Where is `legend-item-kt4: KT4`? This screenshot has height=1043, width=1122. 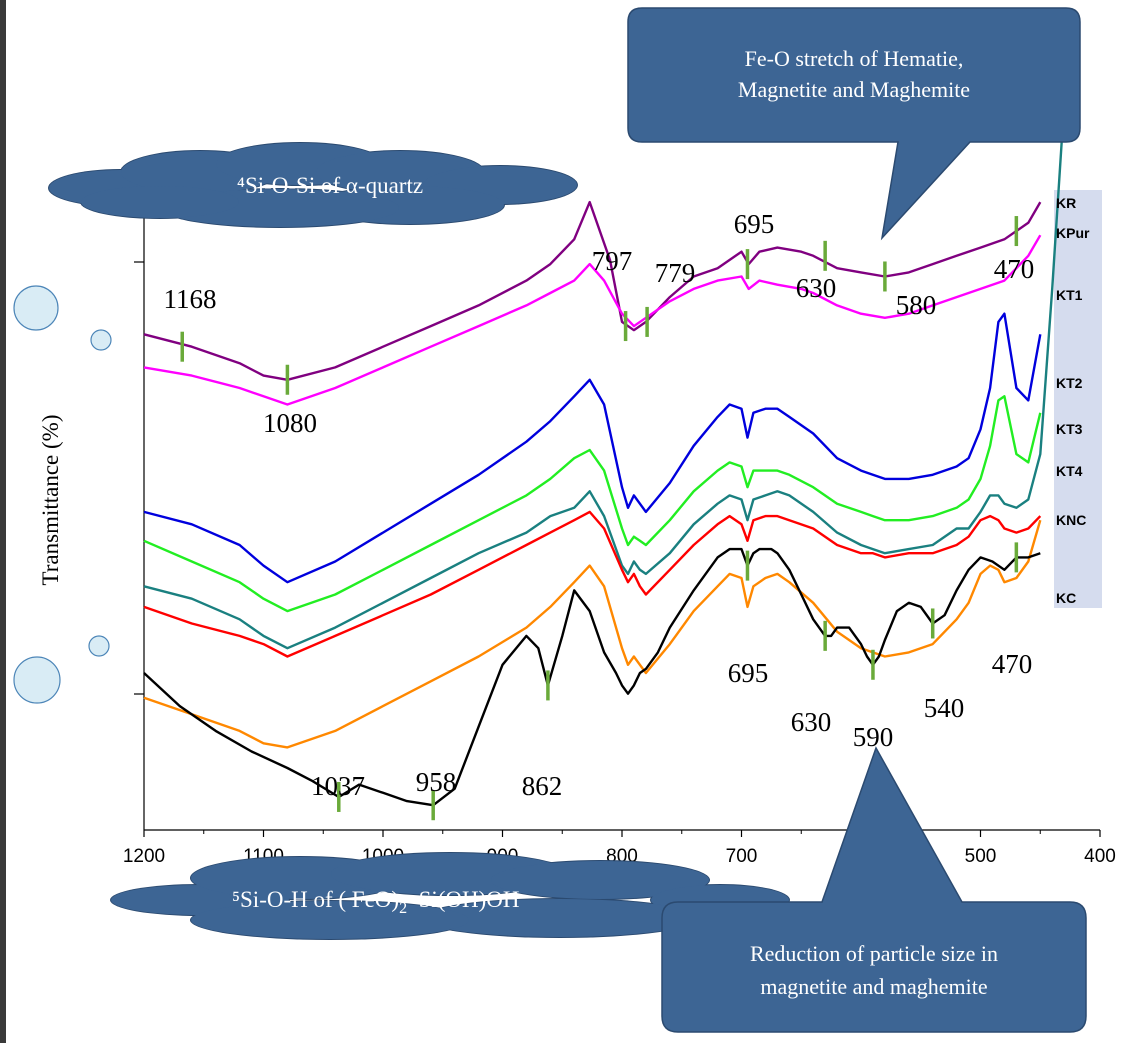 legend-item-kt4: KT4 is located at coordinates (1069, 471).